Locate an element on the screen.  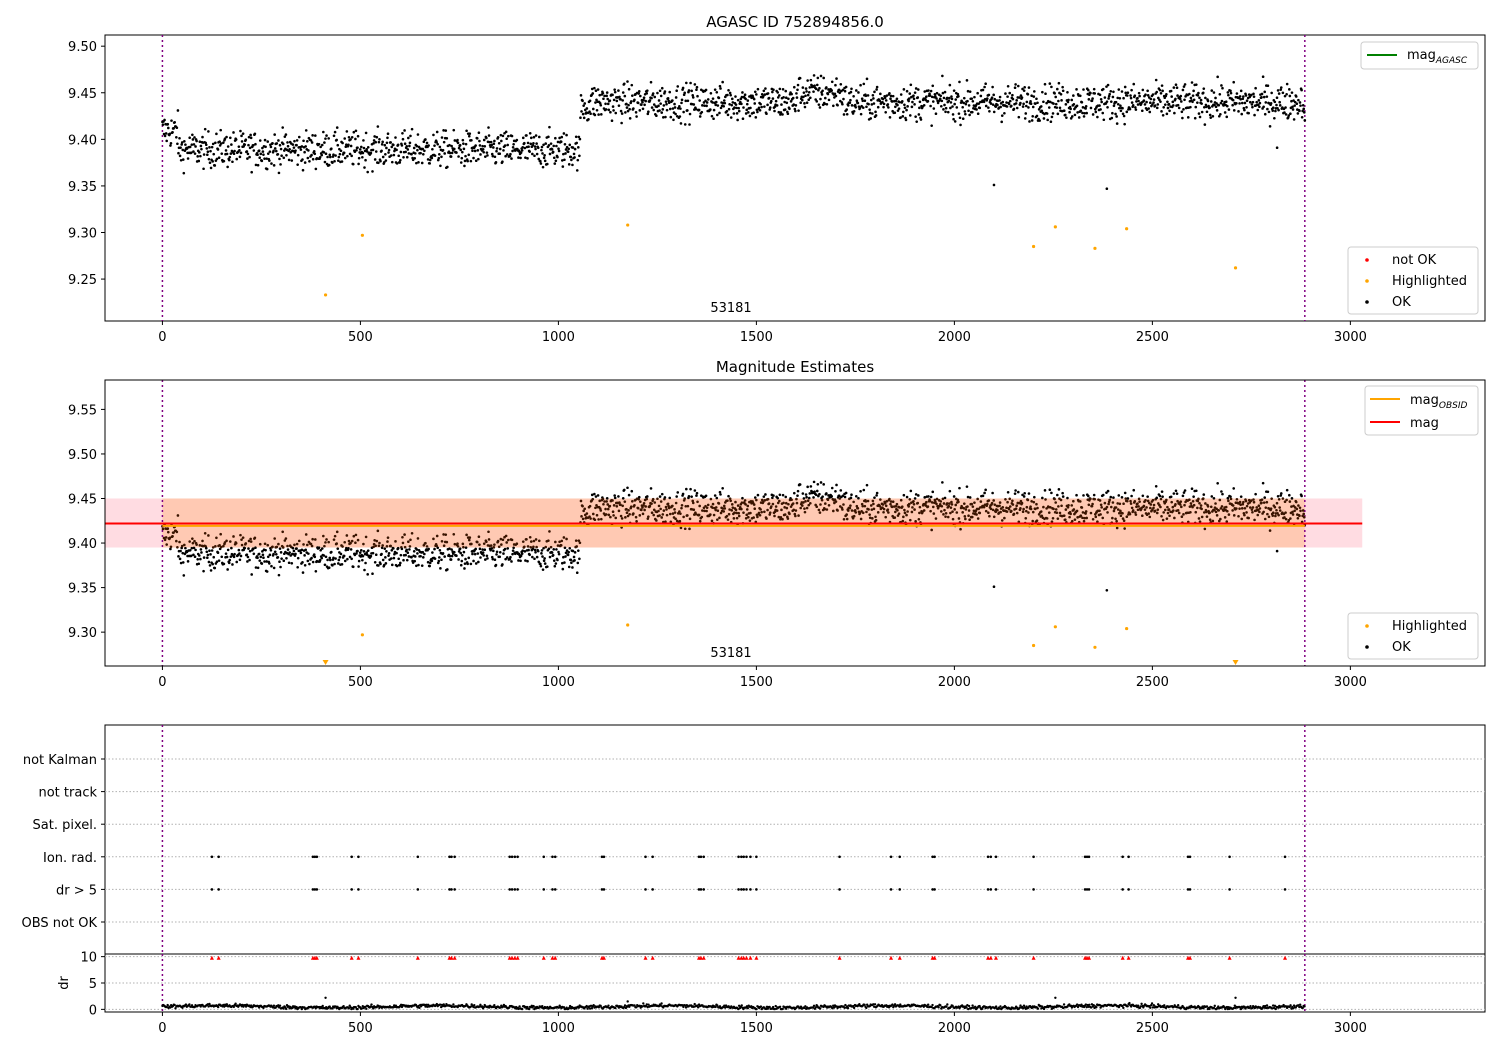
flag-point is located at coordinates (1033, 889).